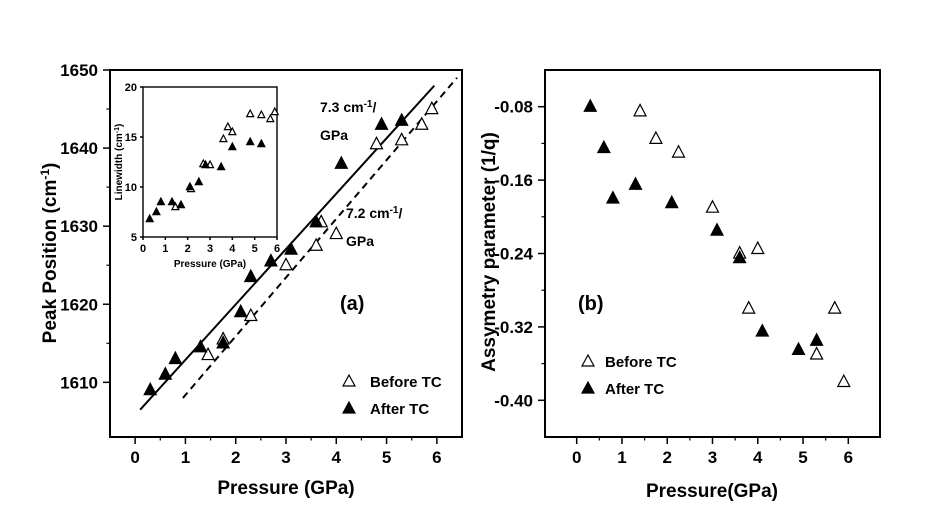  Describe the element at coordinates (513, 180) in the screenshot. I see `panel-b-ytick-label: -0.16` at that location.